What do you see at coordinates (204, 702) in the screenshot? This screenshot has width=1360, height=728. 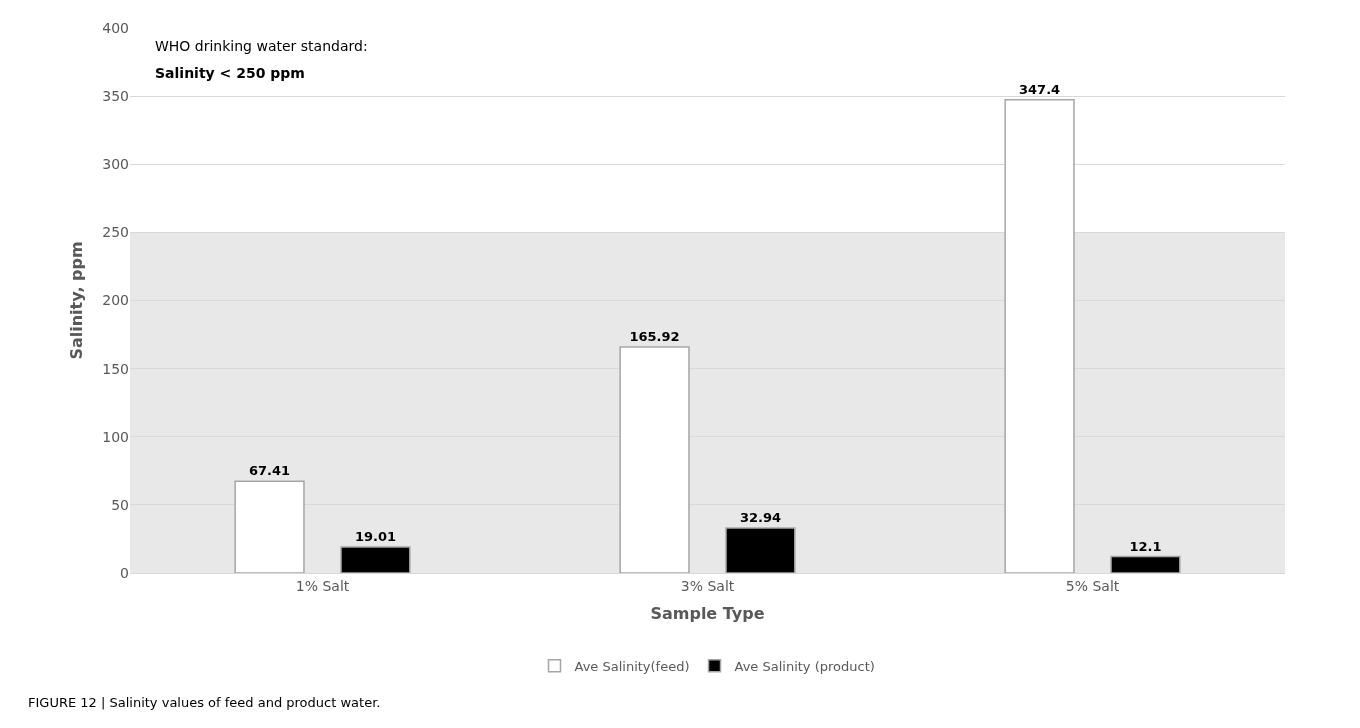 I see `caption: FIGURE 12 | Salinity values of feed and product water.` at bounding box center [204, 702].